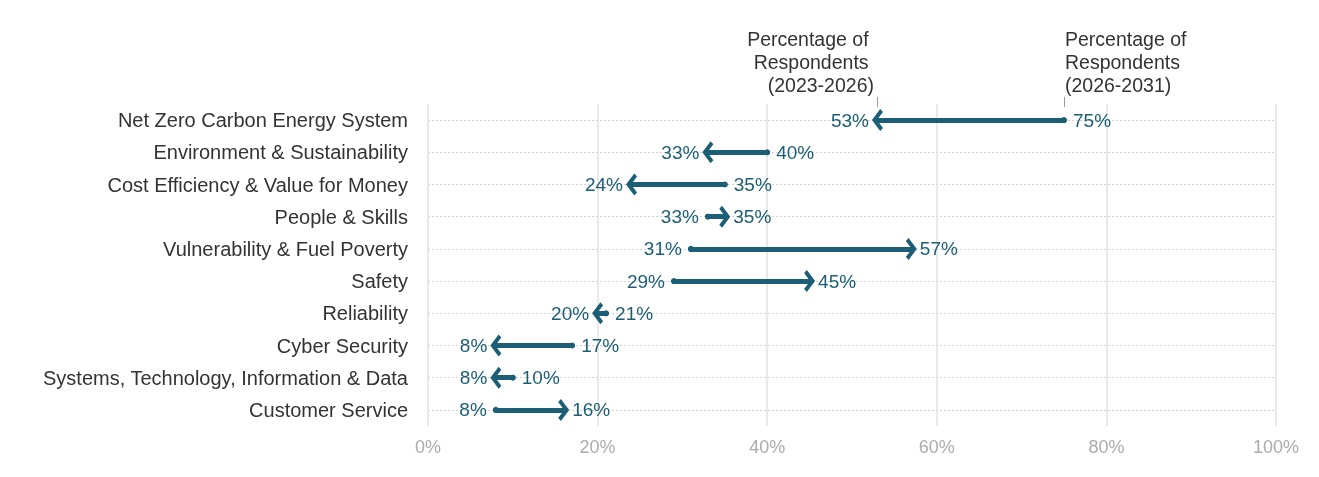 The image size is (1319, 477). I want to click on y-tick-label: Environment & Sustainability, so click(280, 152).